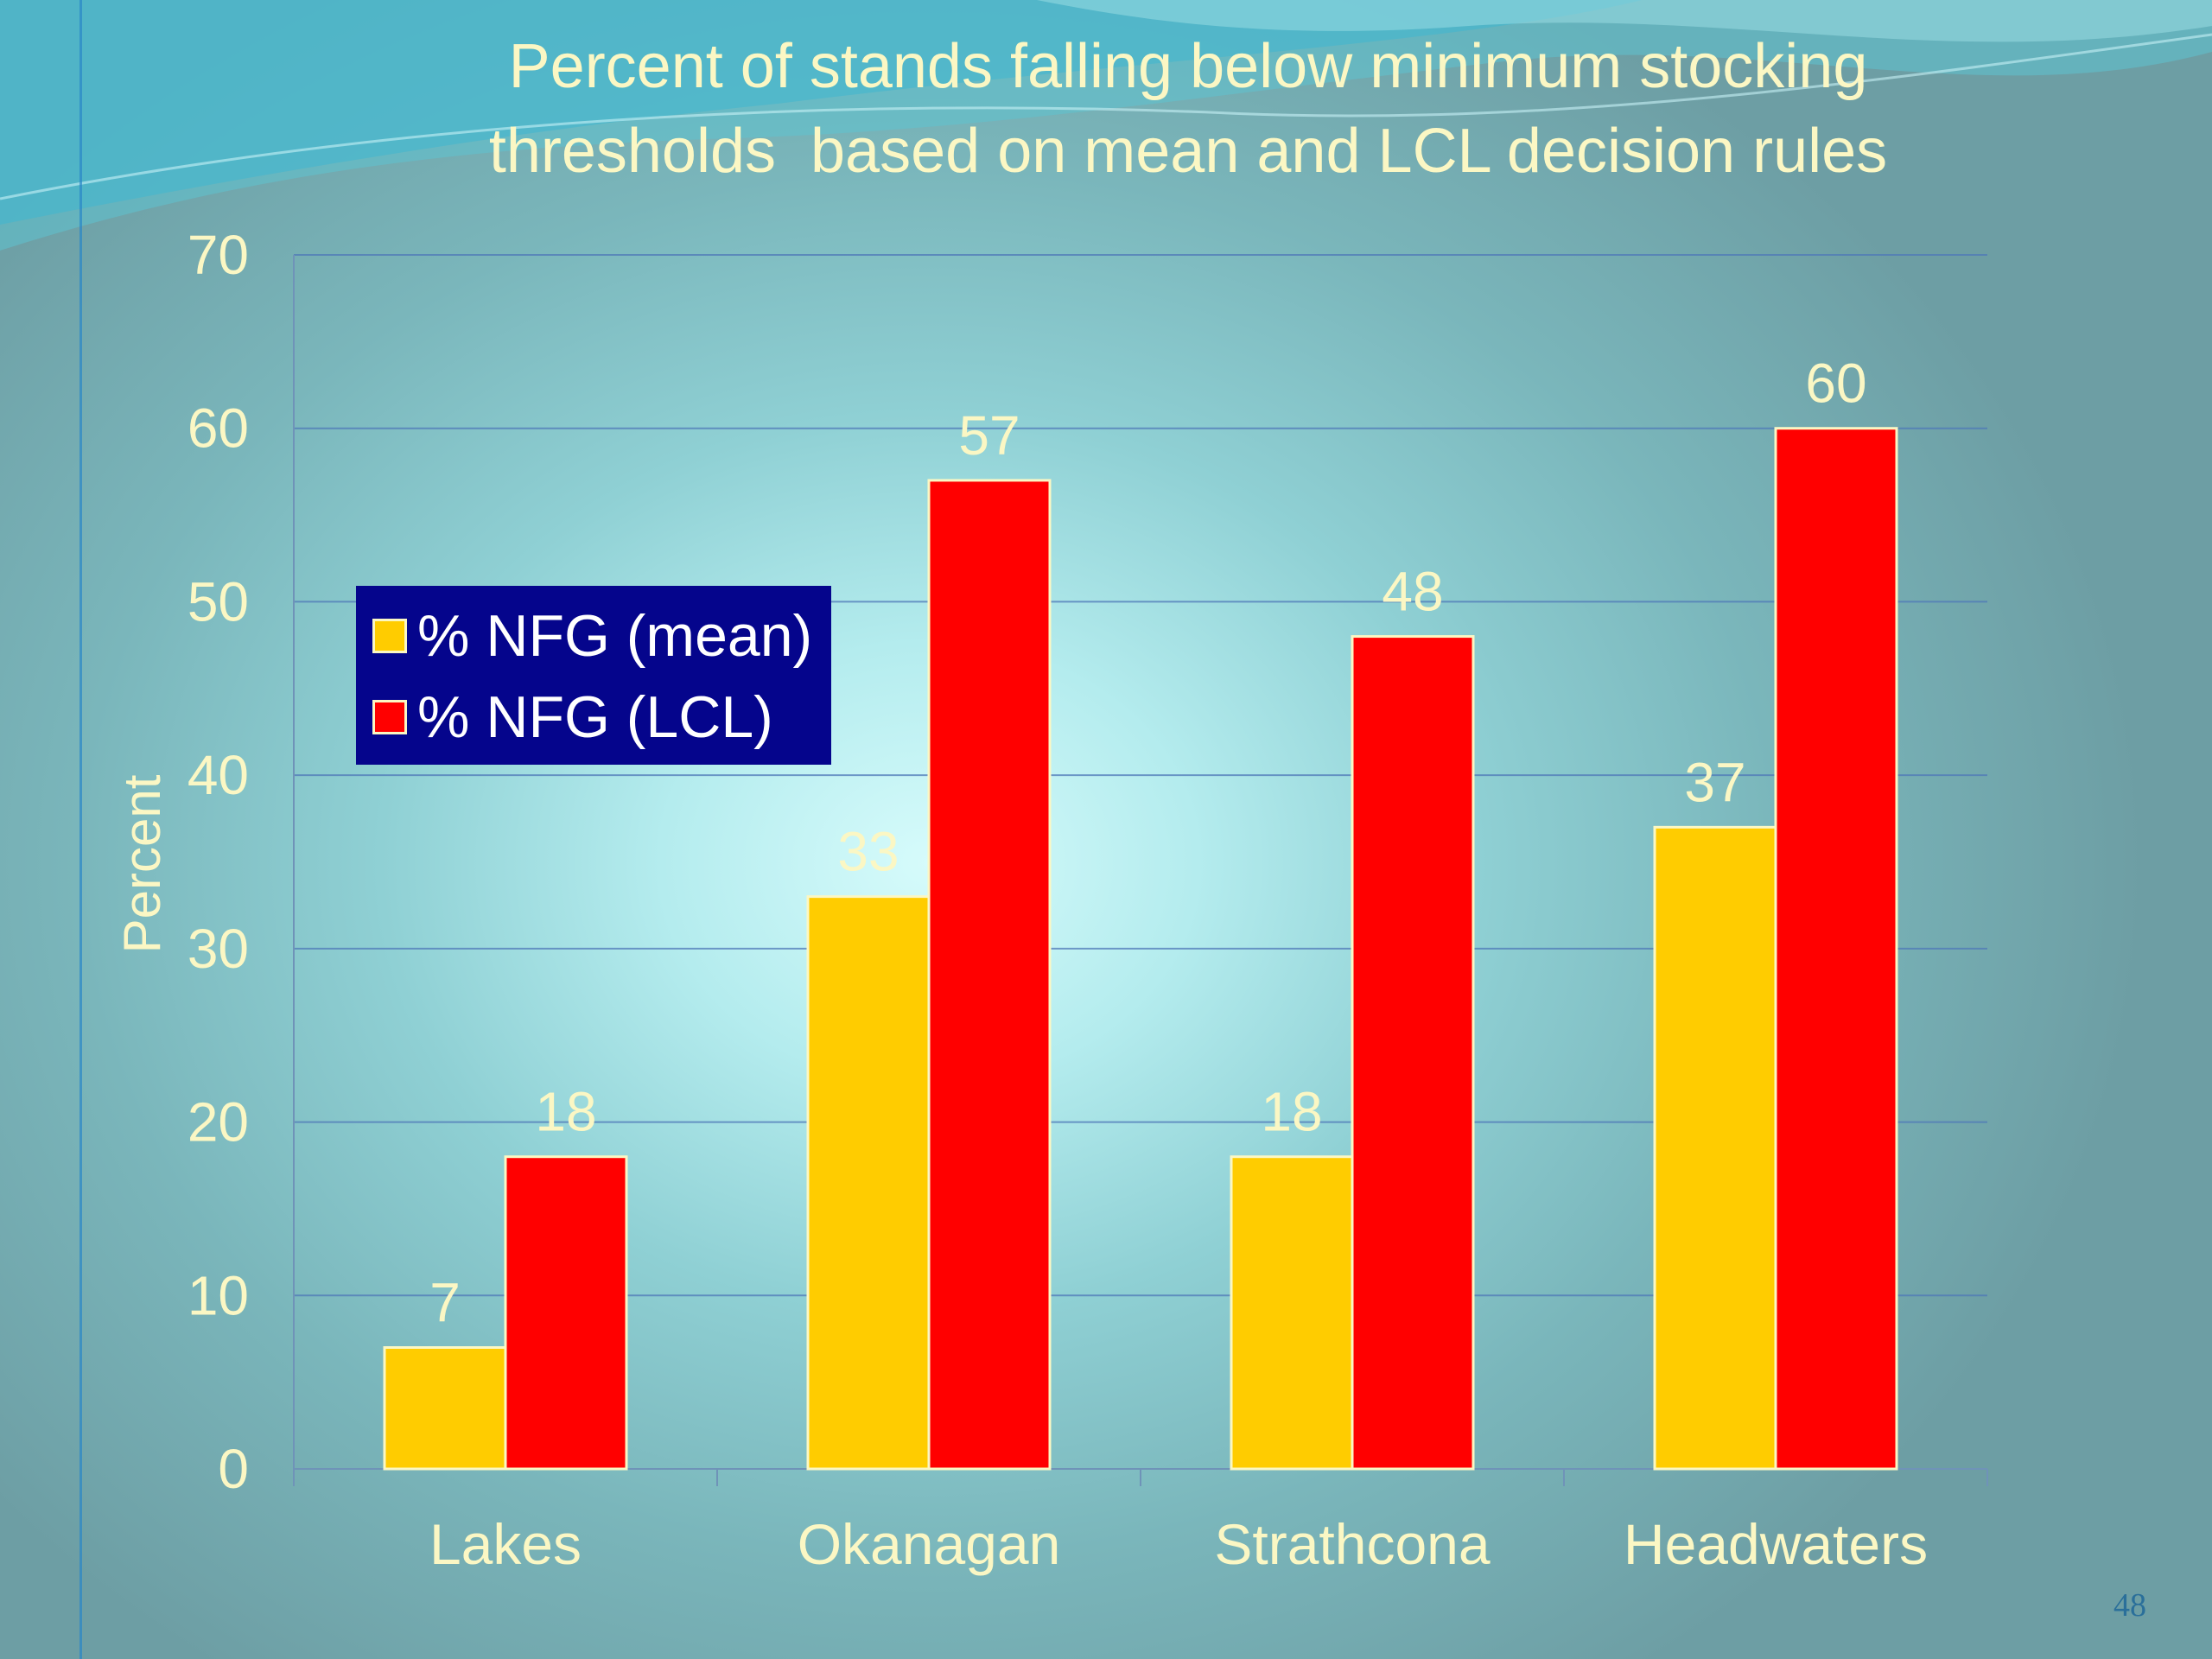 The width and height of the screenshot is (2212, 1659). What do you see at coordinates (389, 636) in the screenshot?
I see `legend-swatch-mean` at bounding box center [389, 636].